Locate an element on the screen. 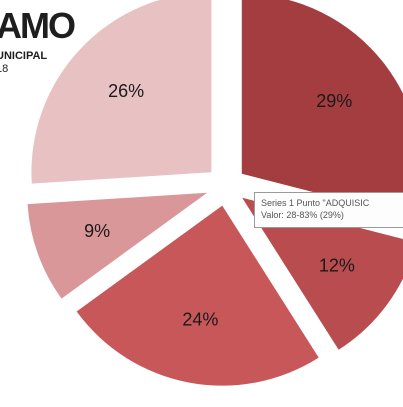 Image resolution: width=403 pixels, height=407 pixels. pie-slice-label-1: 29% is located at coordinates (334, 101).